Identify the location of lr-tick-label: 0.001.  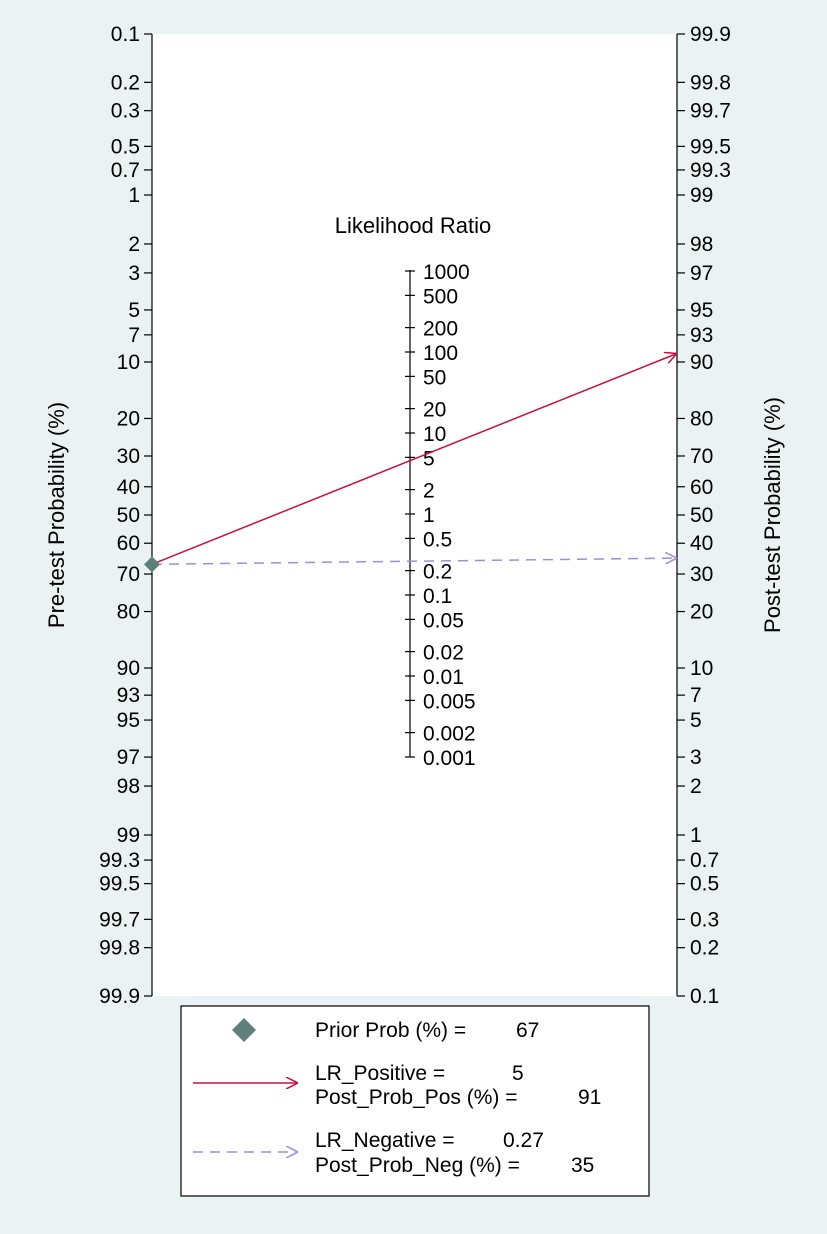
(449, 758).